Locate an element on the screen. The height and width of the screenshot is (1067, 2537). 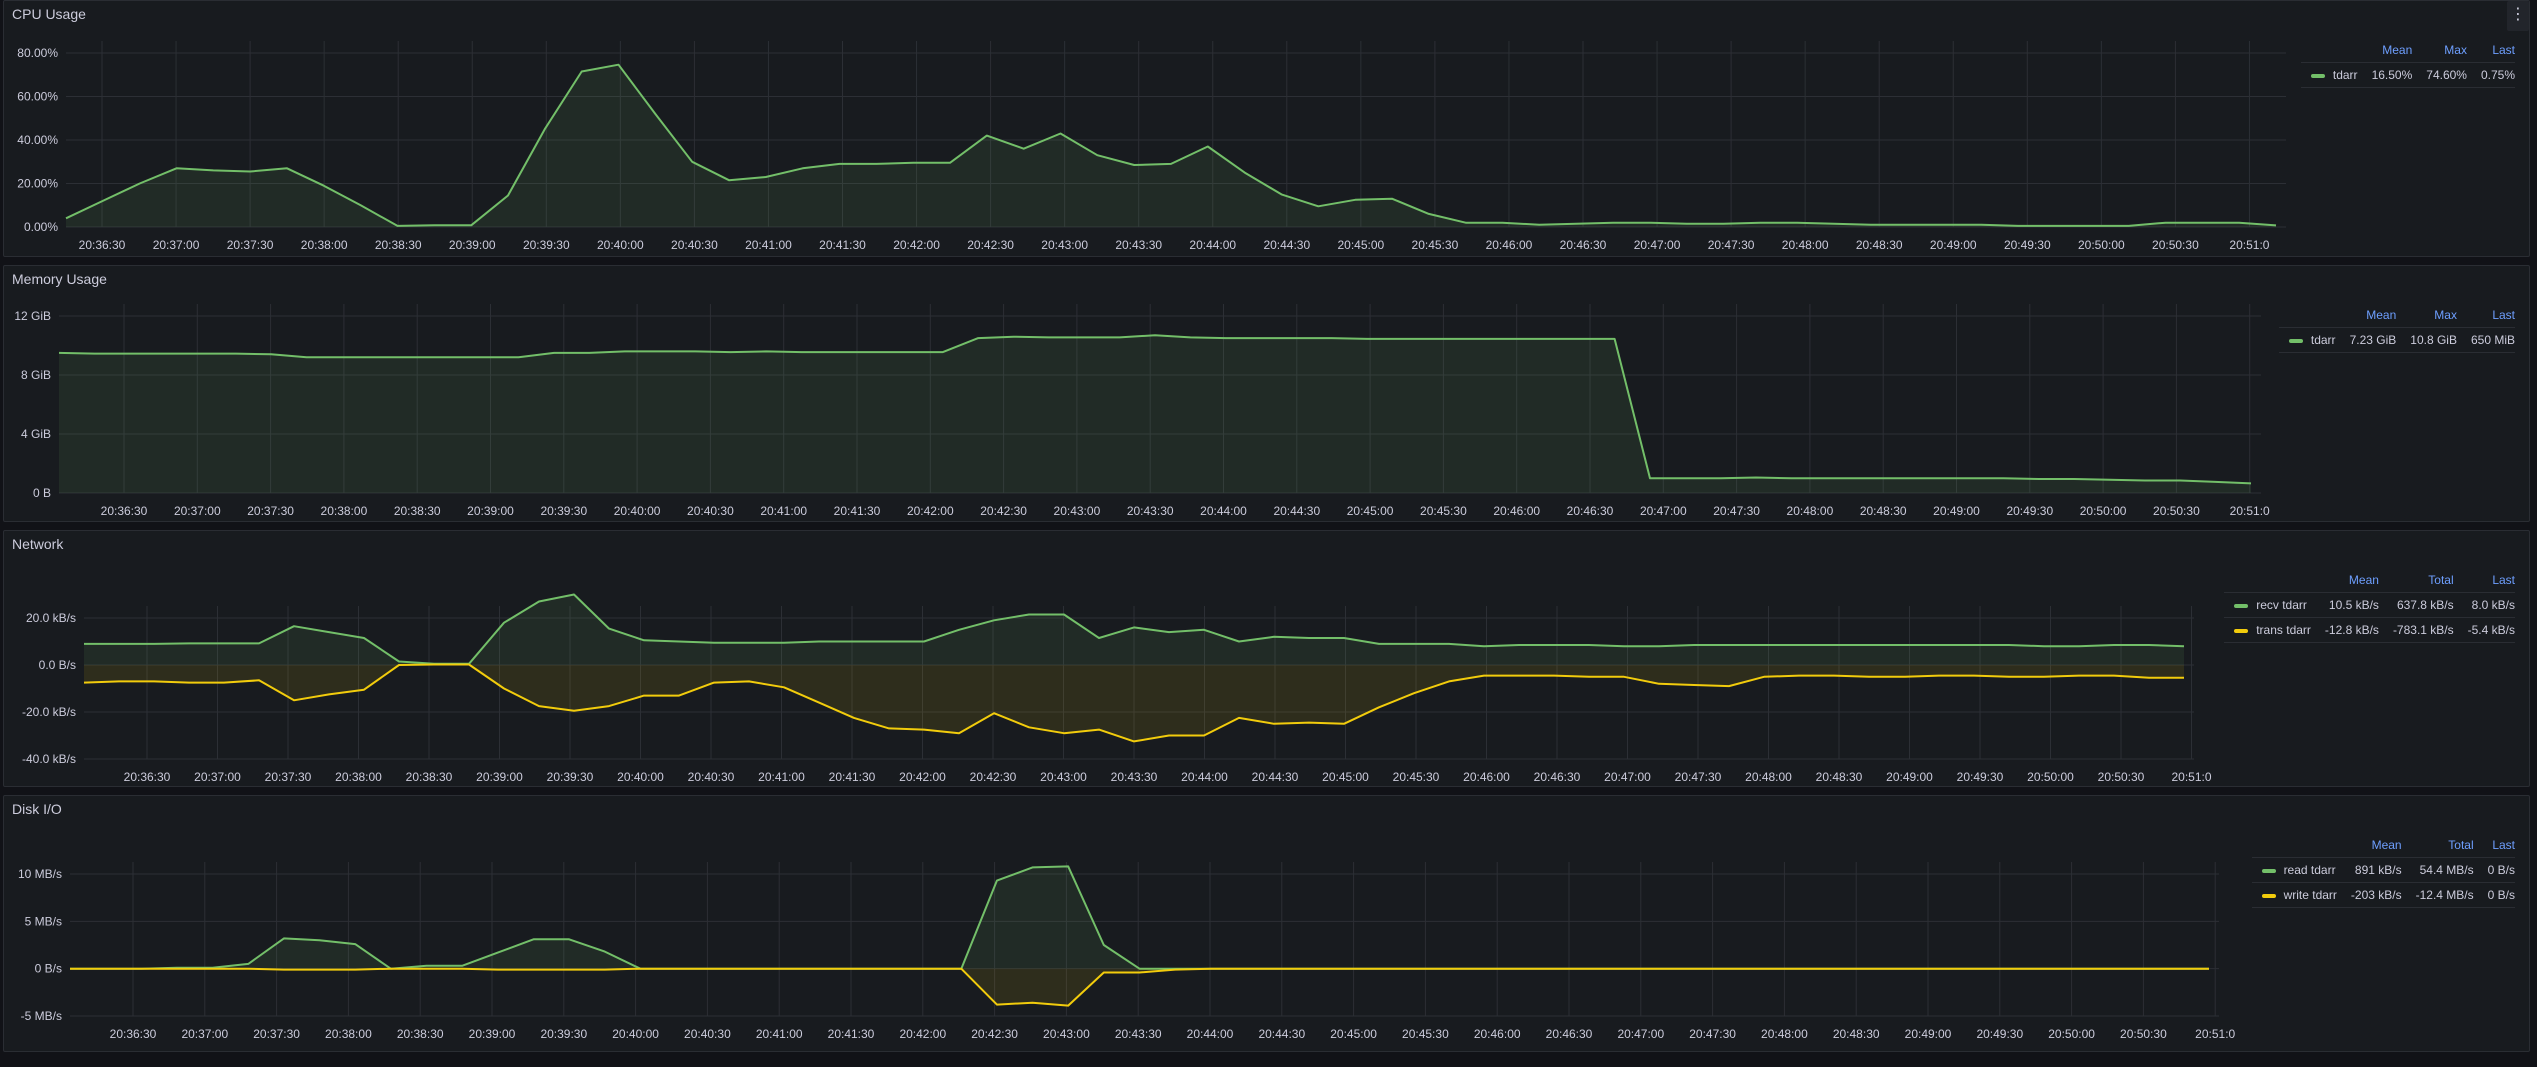
legend-row: write tdarr -203 kB/s -12.4 MB/s 0 B/s is located at coordinates (2383, 895).